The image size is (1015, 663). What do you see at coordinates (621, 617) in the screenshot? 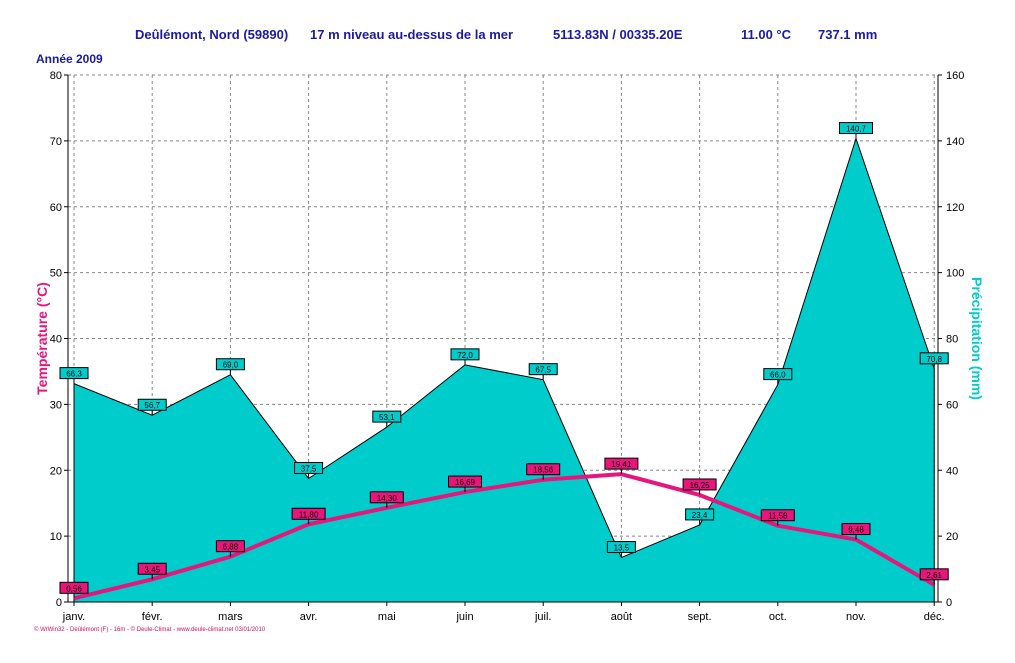
I see `x-tick-label: août` at bounding box center [621, 617].